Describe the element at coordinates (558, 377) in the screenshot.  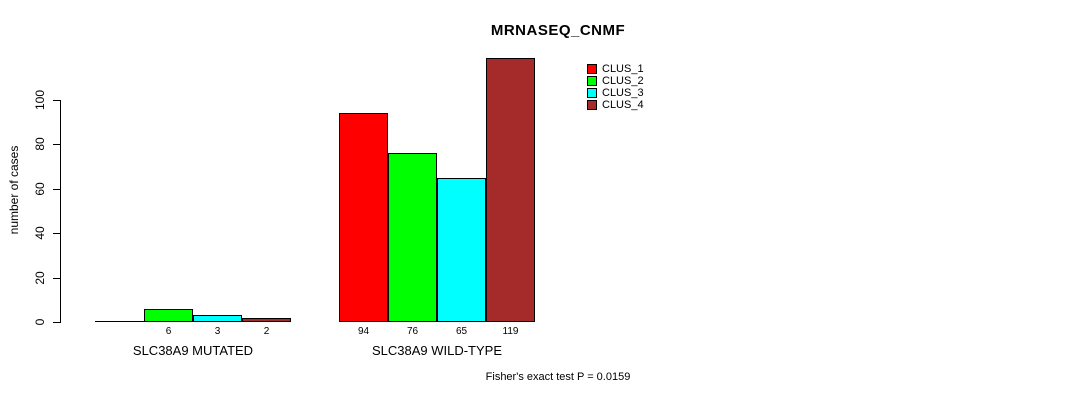
I see `footnote-pvalue: Fisher's exact test P = 0.0159` at that location.